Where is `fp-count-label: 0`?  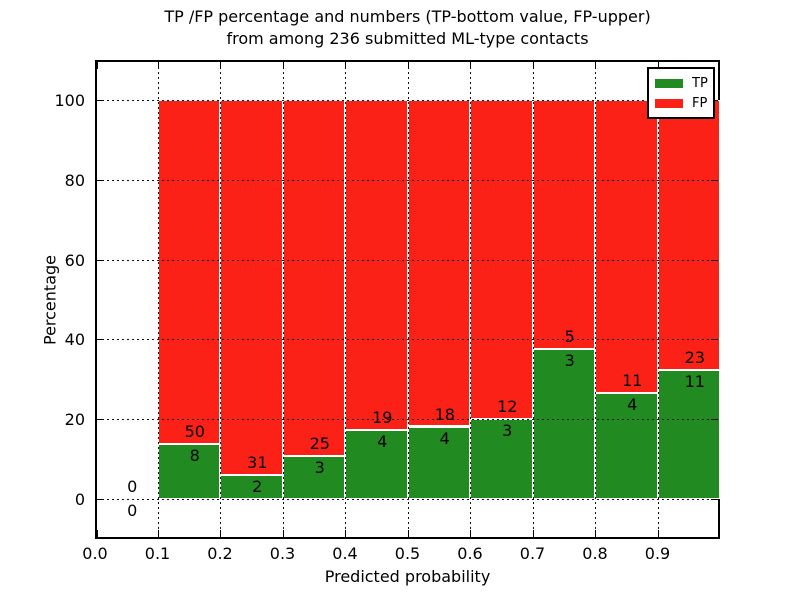
fp-count-label: 0 is located at coordinates (132, 487).